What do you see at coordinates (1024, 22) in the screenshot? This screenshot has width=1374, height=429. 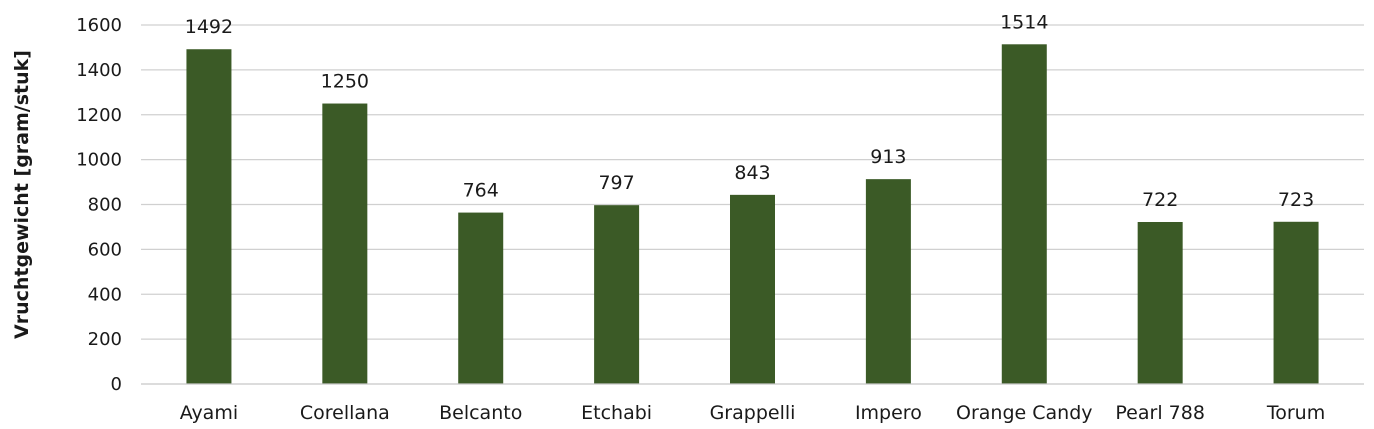 I see `data-label: 1514` at bounding box center [1024, 22].